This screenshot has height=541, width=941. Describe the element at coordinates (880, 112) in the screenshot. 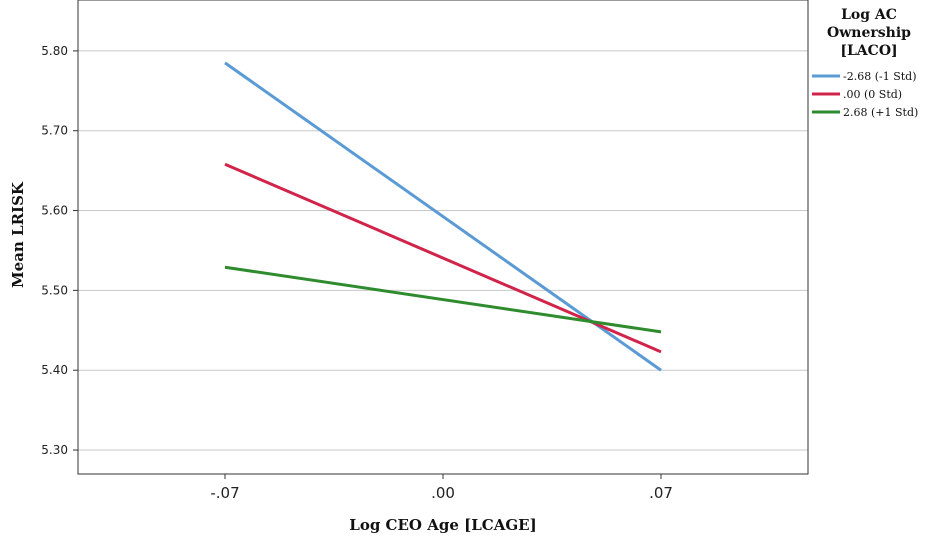

I see `legend-label-3: 2.68 (+1 Std)` at that location.